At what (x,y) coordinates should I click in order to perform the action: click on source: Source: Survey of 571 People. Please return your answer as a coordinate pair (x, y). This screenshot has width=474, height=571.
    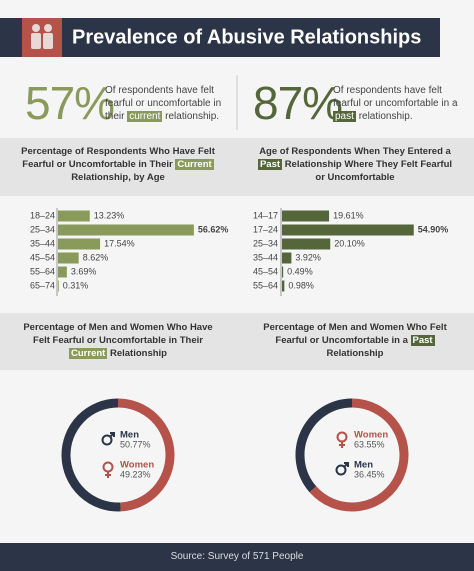
    Looking at the image, I should click on (237, 557).